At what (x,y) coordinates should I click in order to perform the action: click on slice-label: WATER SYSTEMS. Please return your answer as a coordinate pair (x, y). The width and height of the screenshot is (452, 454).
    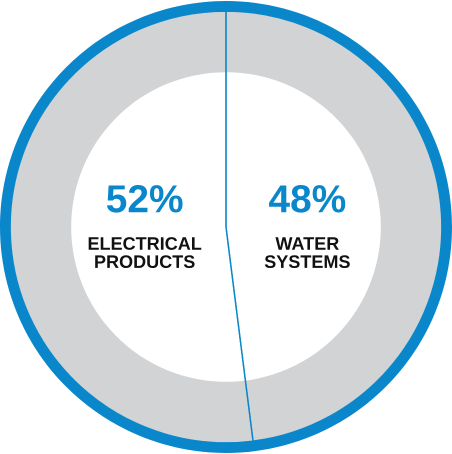
    Looking at the image, I should click on (307, 252).